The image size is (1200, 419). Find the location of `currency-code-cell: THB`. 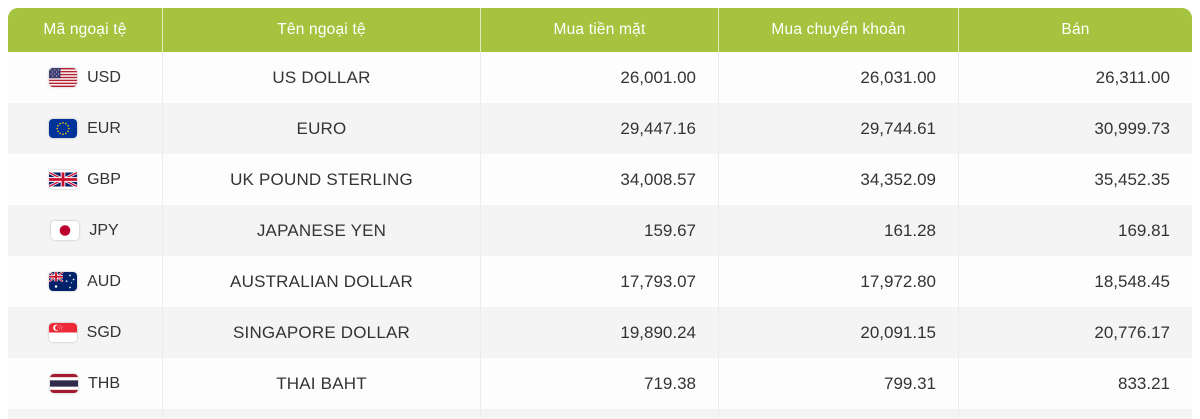

currency-code-cell: THB is located at coordinates (85, 383).